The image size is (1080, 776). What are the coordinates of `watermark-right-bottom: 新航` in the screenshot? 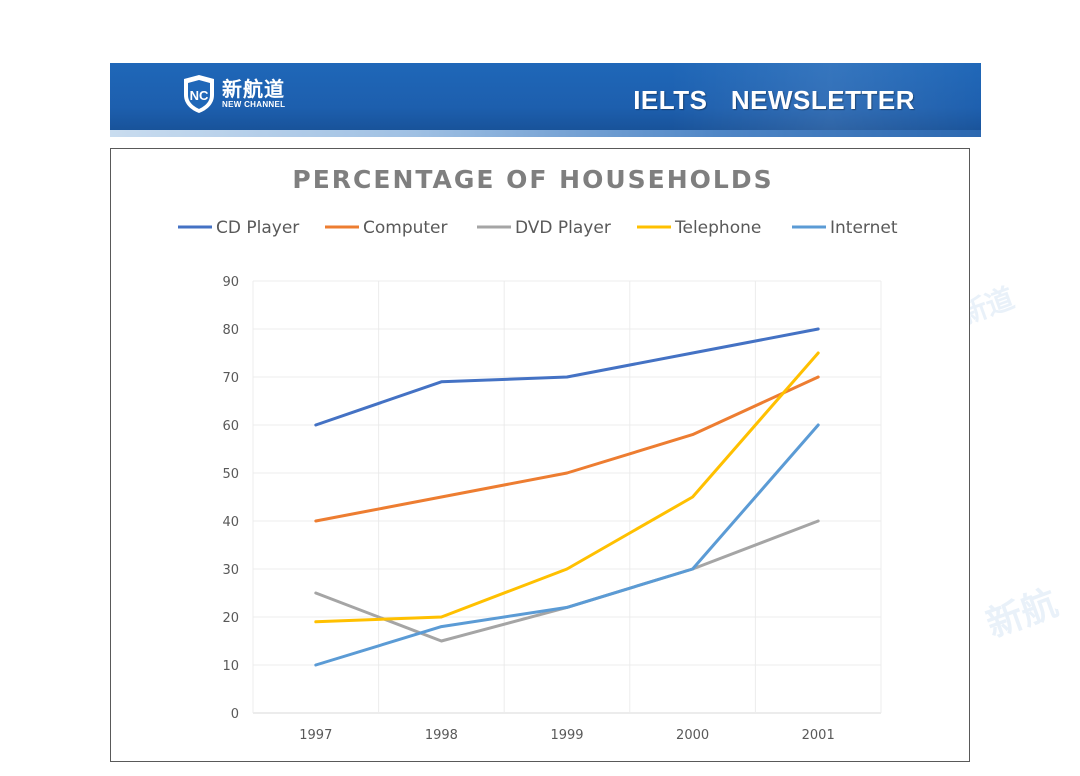 It's located at (1022, 614).